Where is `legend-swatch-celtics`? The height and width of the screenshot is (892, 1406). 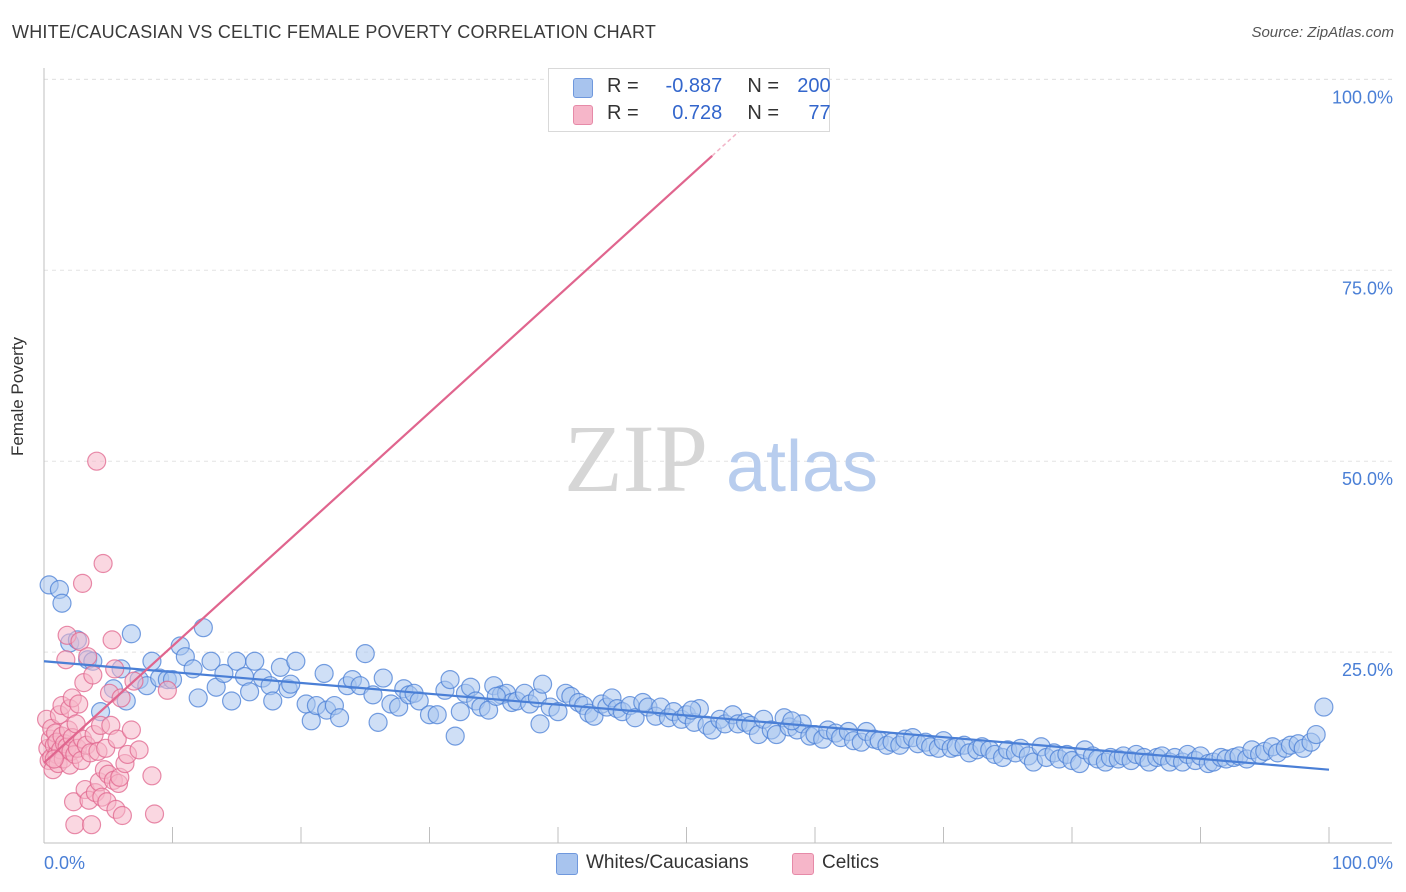 legend-swatch-celtics is located at coordinates (583, 115).